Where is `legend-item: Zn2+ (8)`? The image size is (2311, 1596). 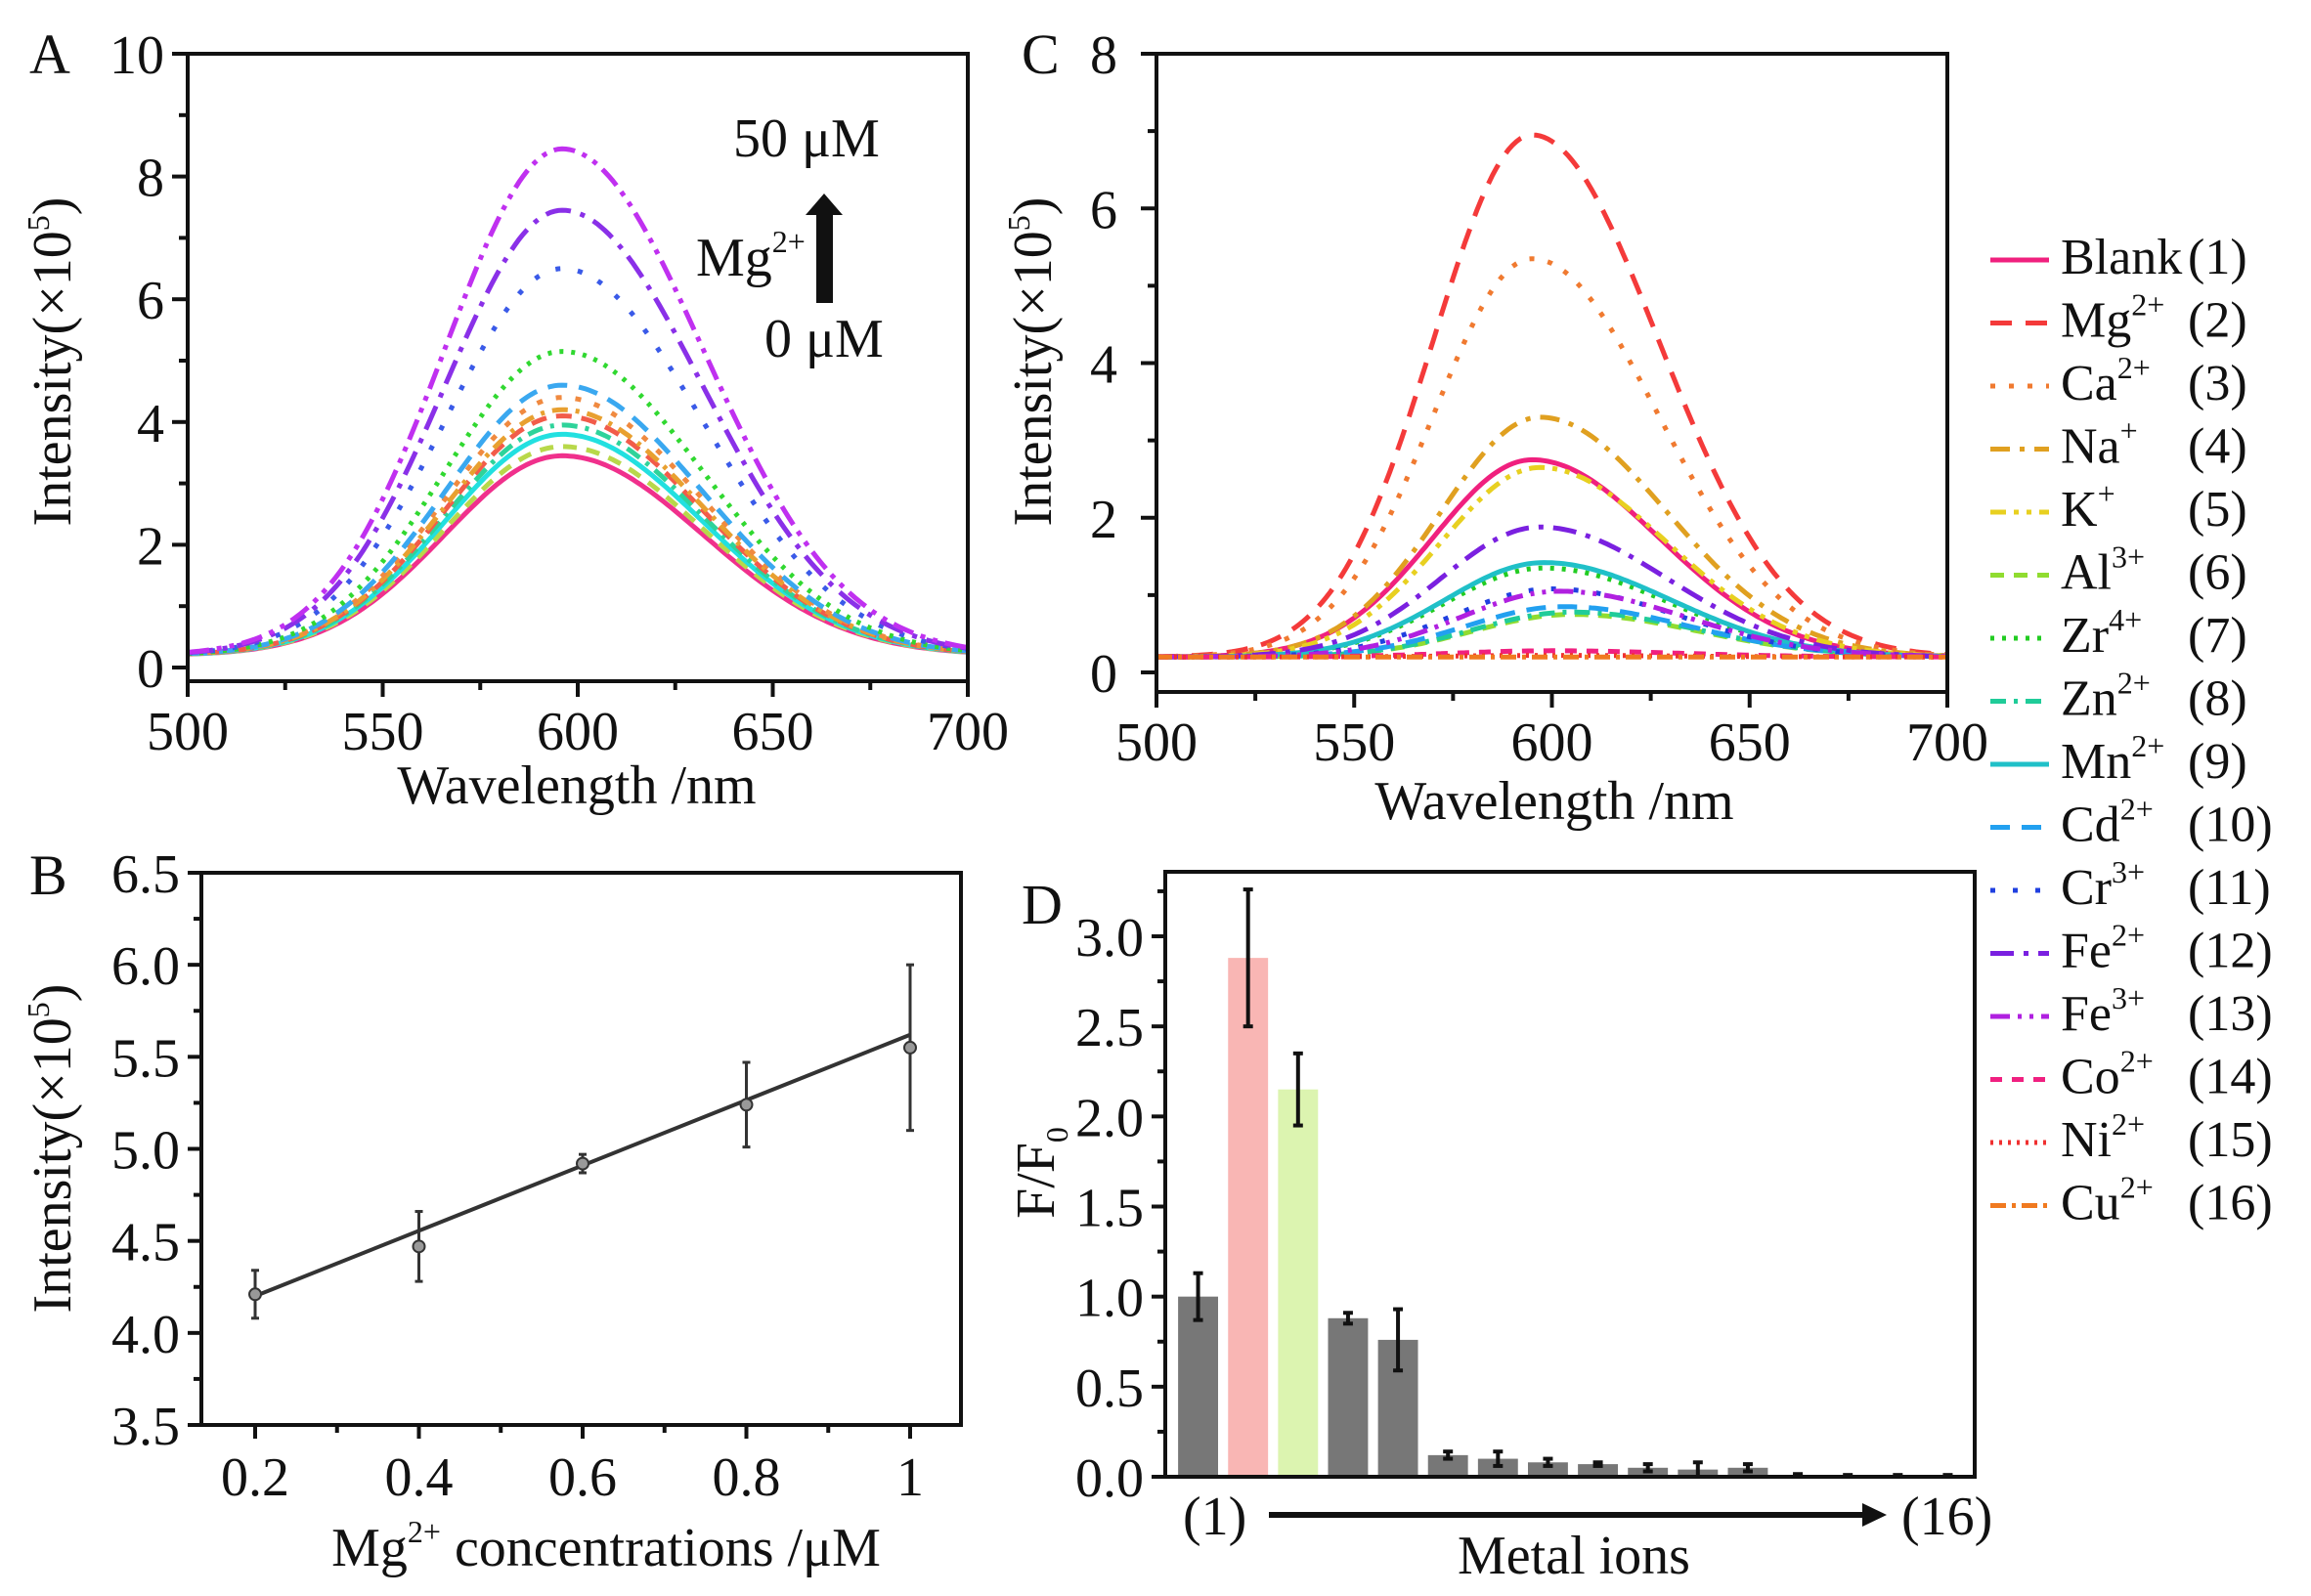
legend-item: Zn2+ (8) is located at coordinates (2118, 696).